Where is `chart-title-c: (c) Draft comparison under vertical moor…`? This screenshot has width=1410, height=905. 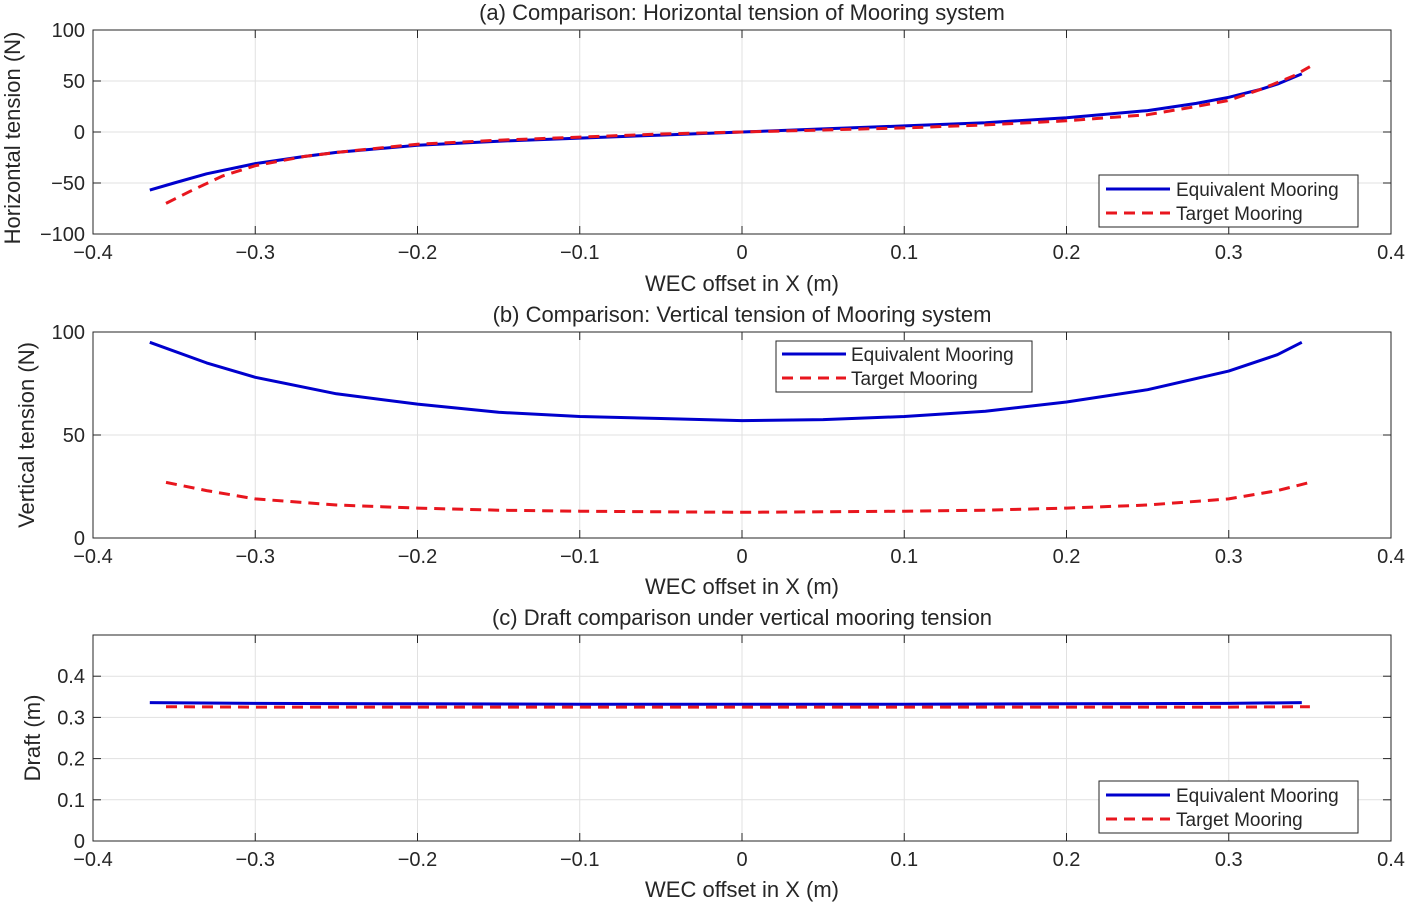
chart-title-c: (c) Draft comparison under vertical moor… is located at coordinates (742, 617).